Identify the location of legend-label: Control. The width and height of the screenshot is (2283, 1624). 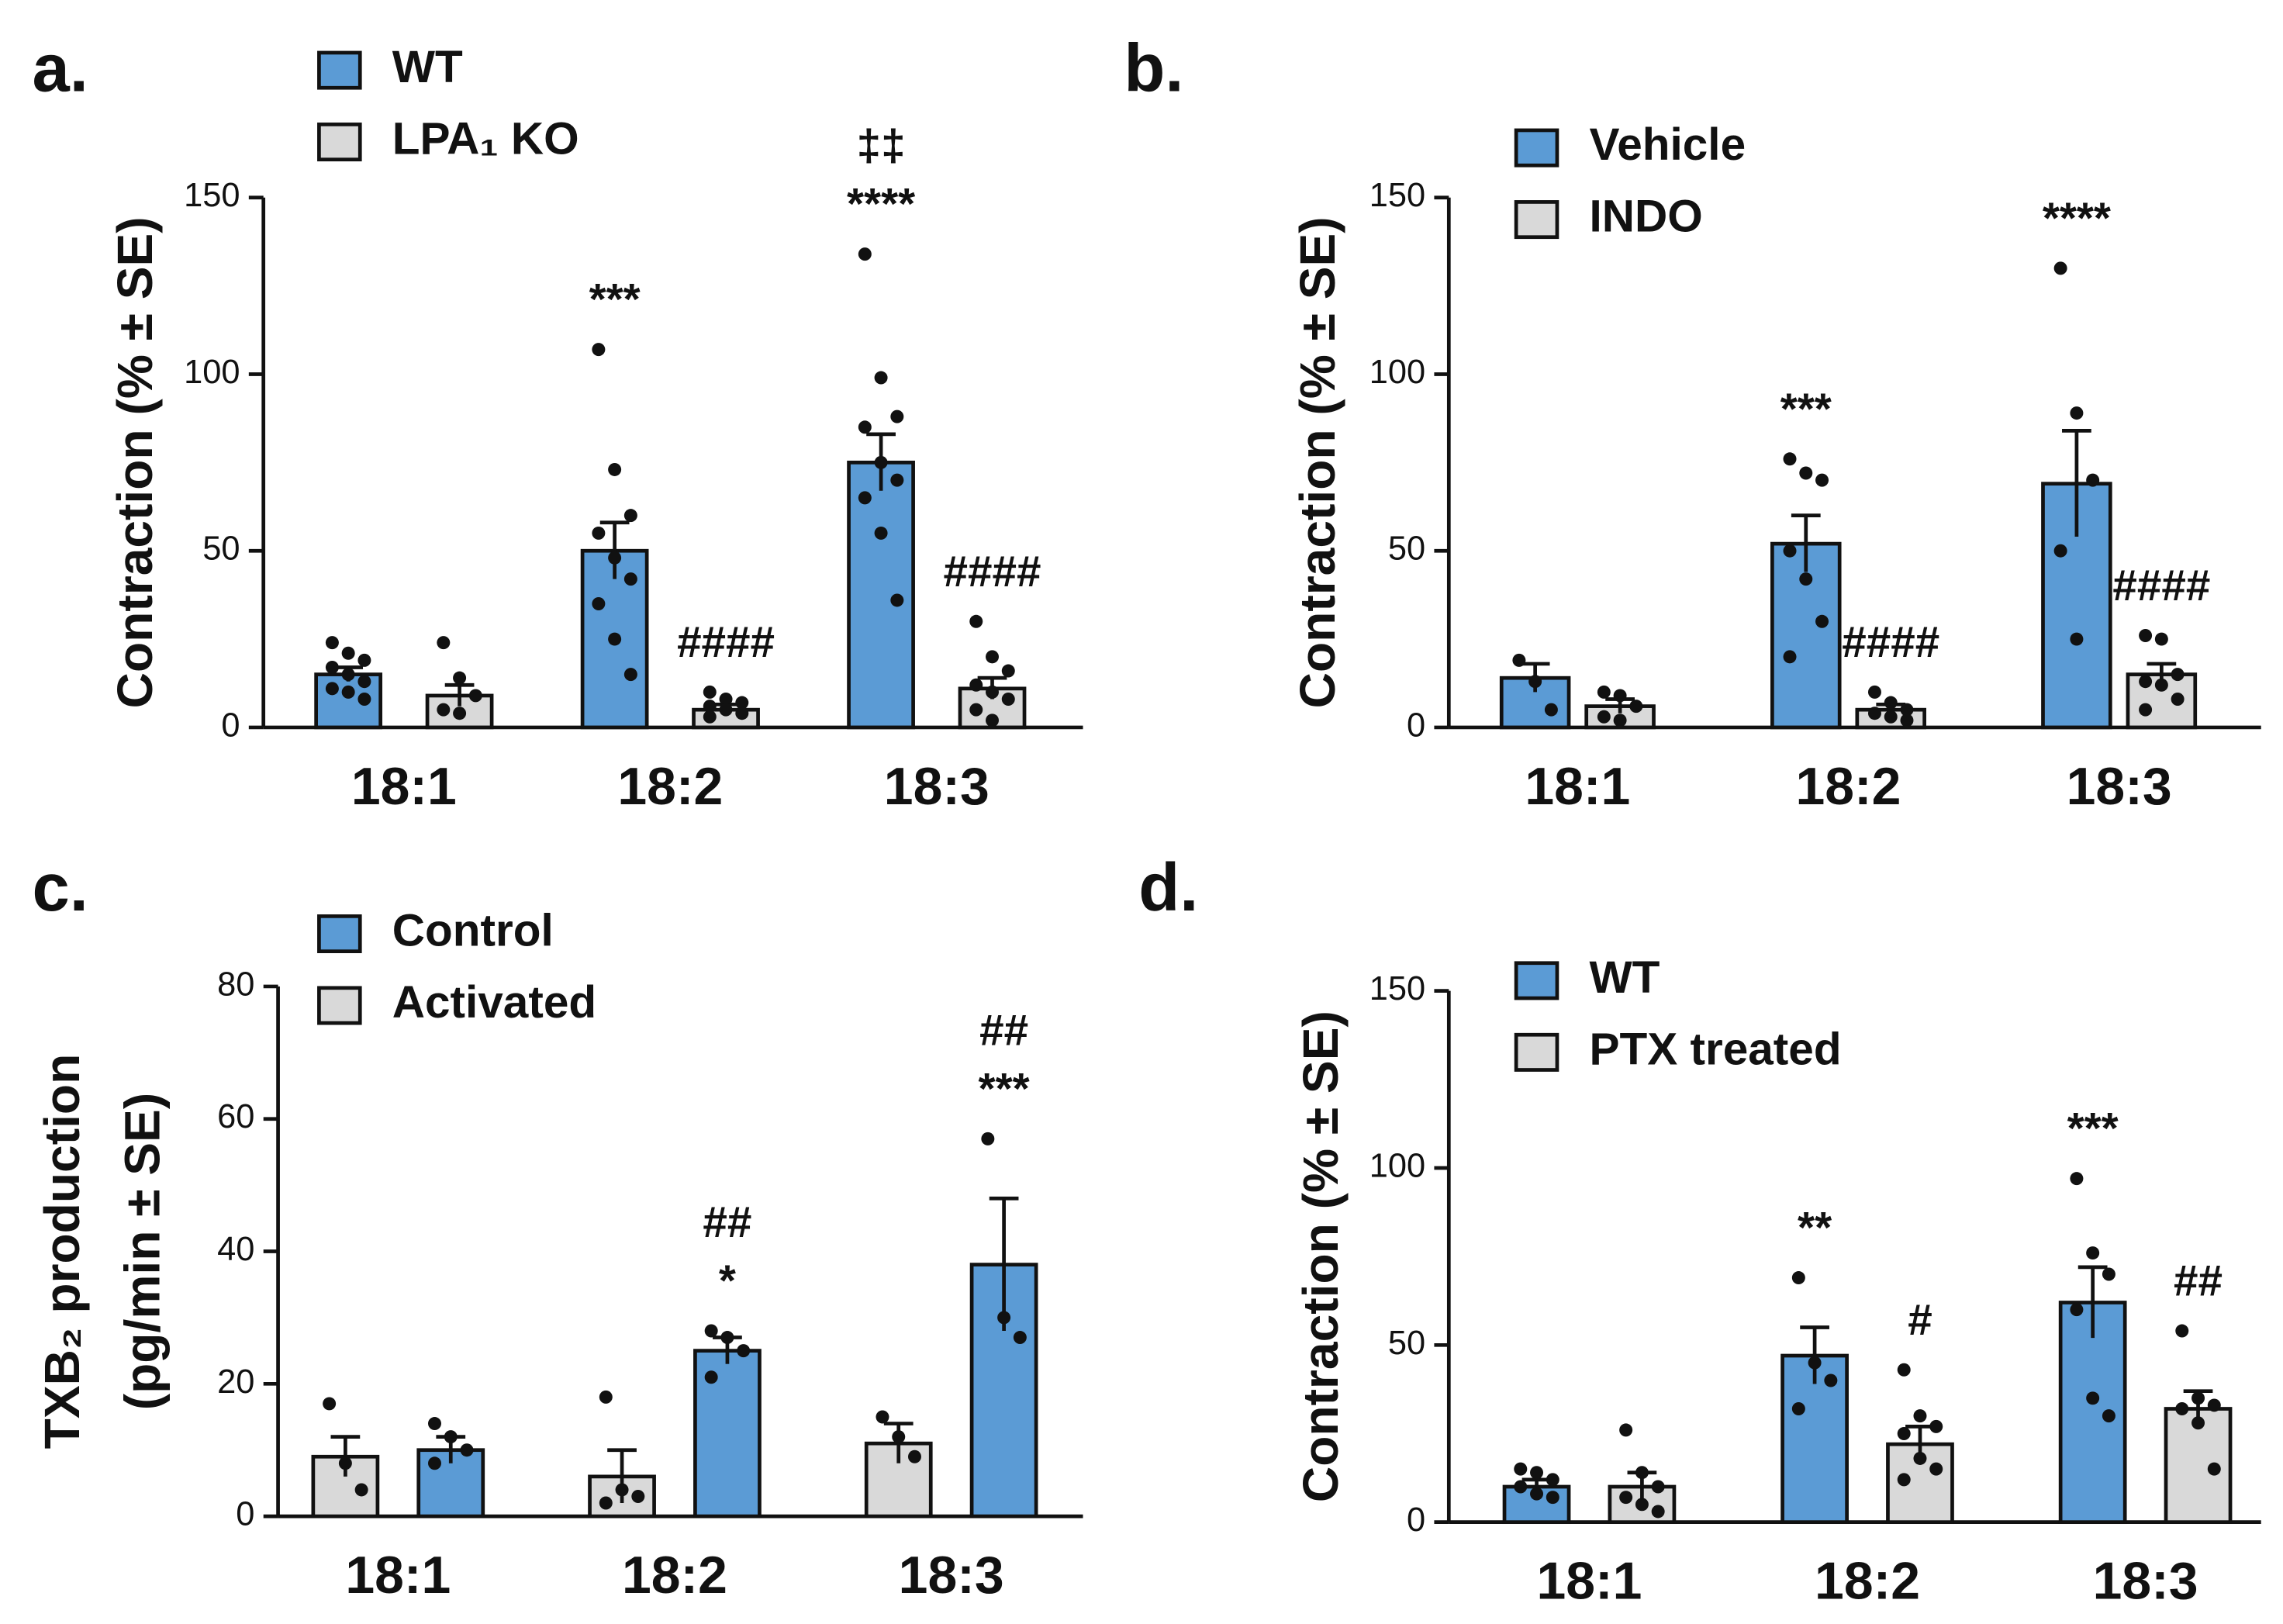
(473, 930).